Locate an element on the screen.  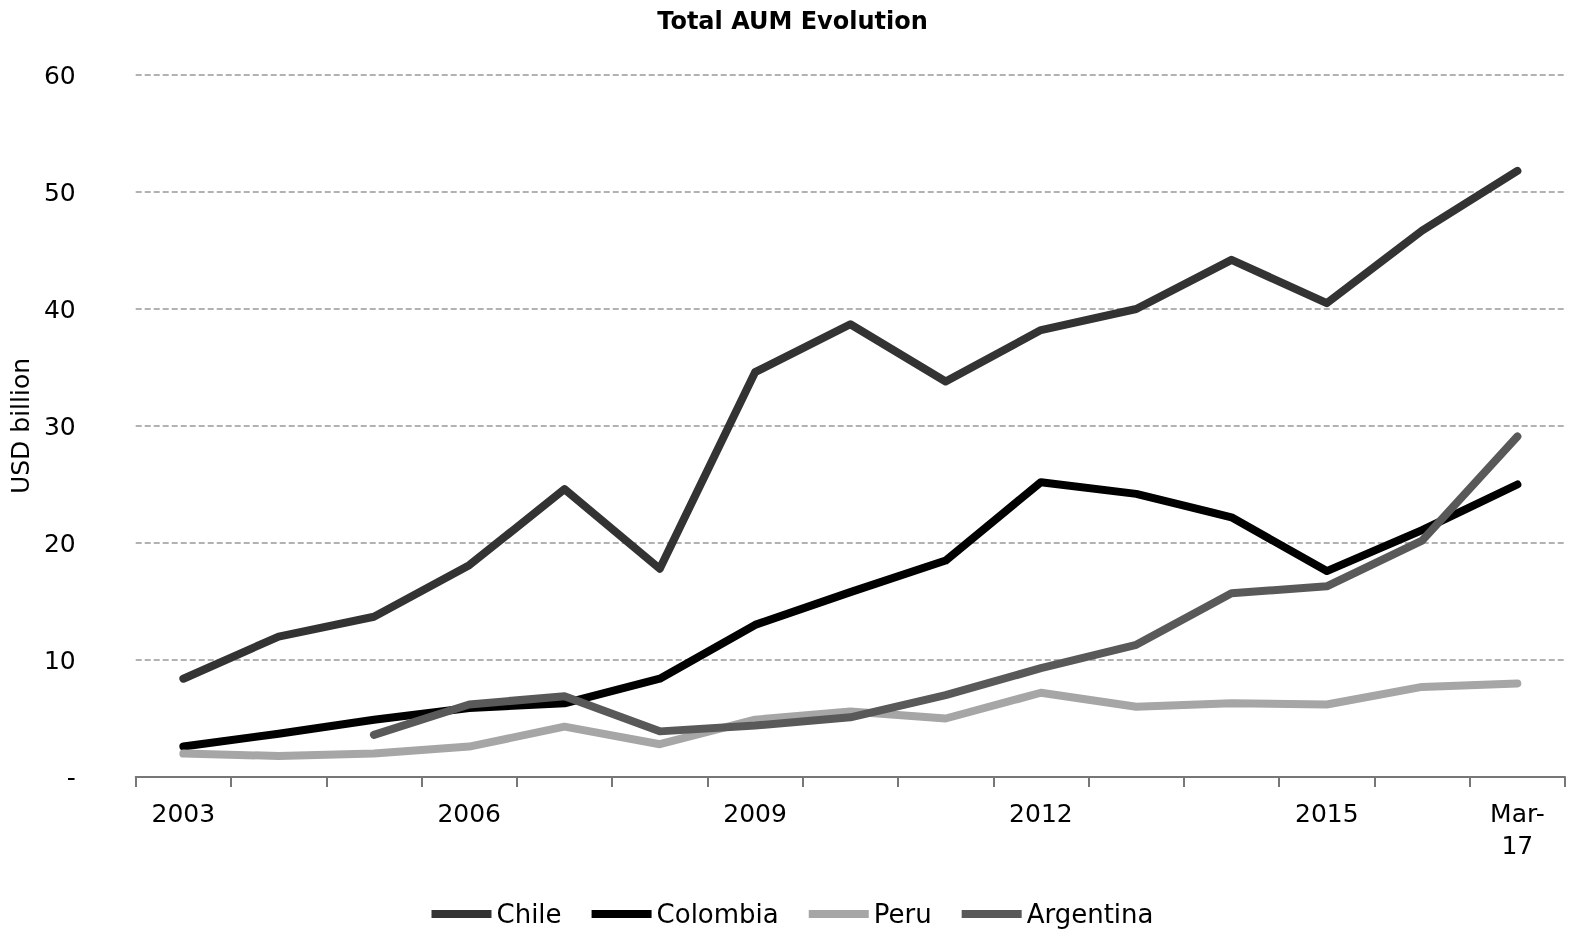
x-tick-label: 2009 is located at coordinates (755, 813).